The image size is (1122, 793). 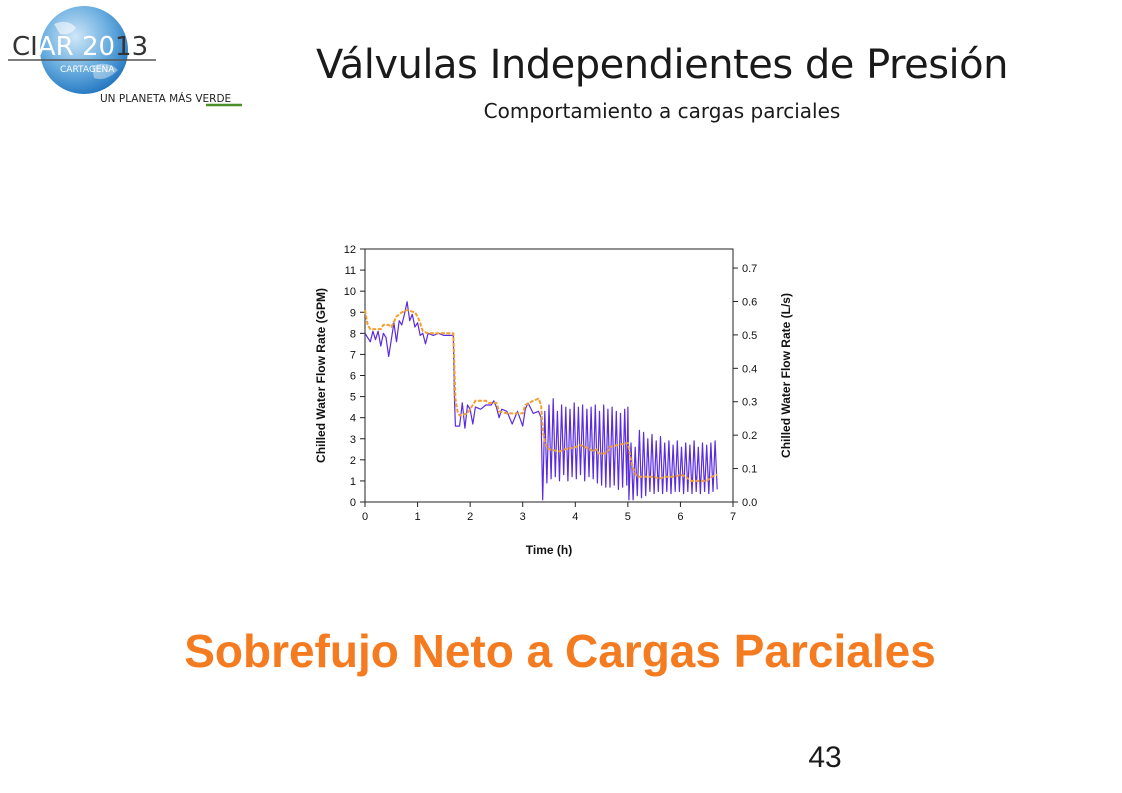 I want to click on x-tick-label: 0, so click(x=365, y=517).